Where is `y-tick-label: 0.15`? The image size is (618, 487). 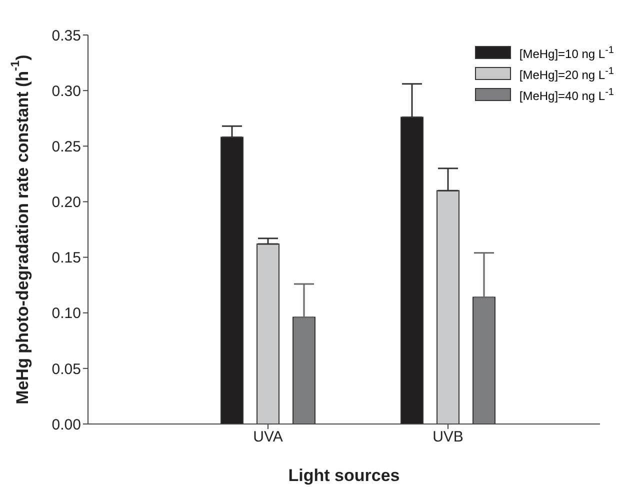
y-tick-label: 0.15 is located at coordinates (66, 258).